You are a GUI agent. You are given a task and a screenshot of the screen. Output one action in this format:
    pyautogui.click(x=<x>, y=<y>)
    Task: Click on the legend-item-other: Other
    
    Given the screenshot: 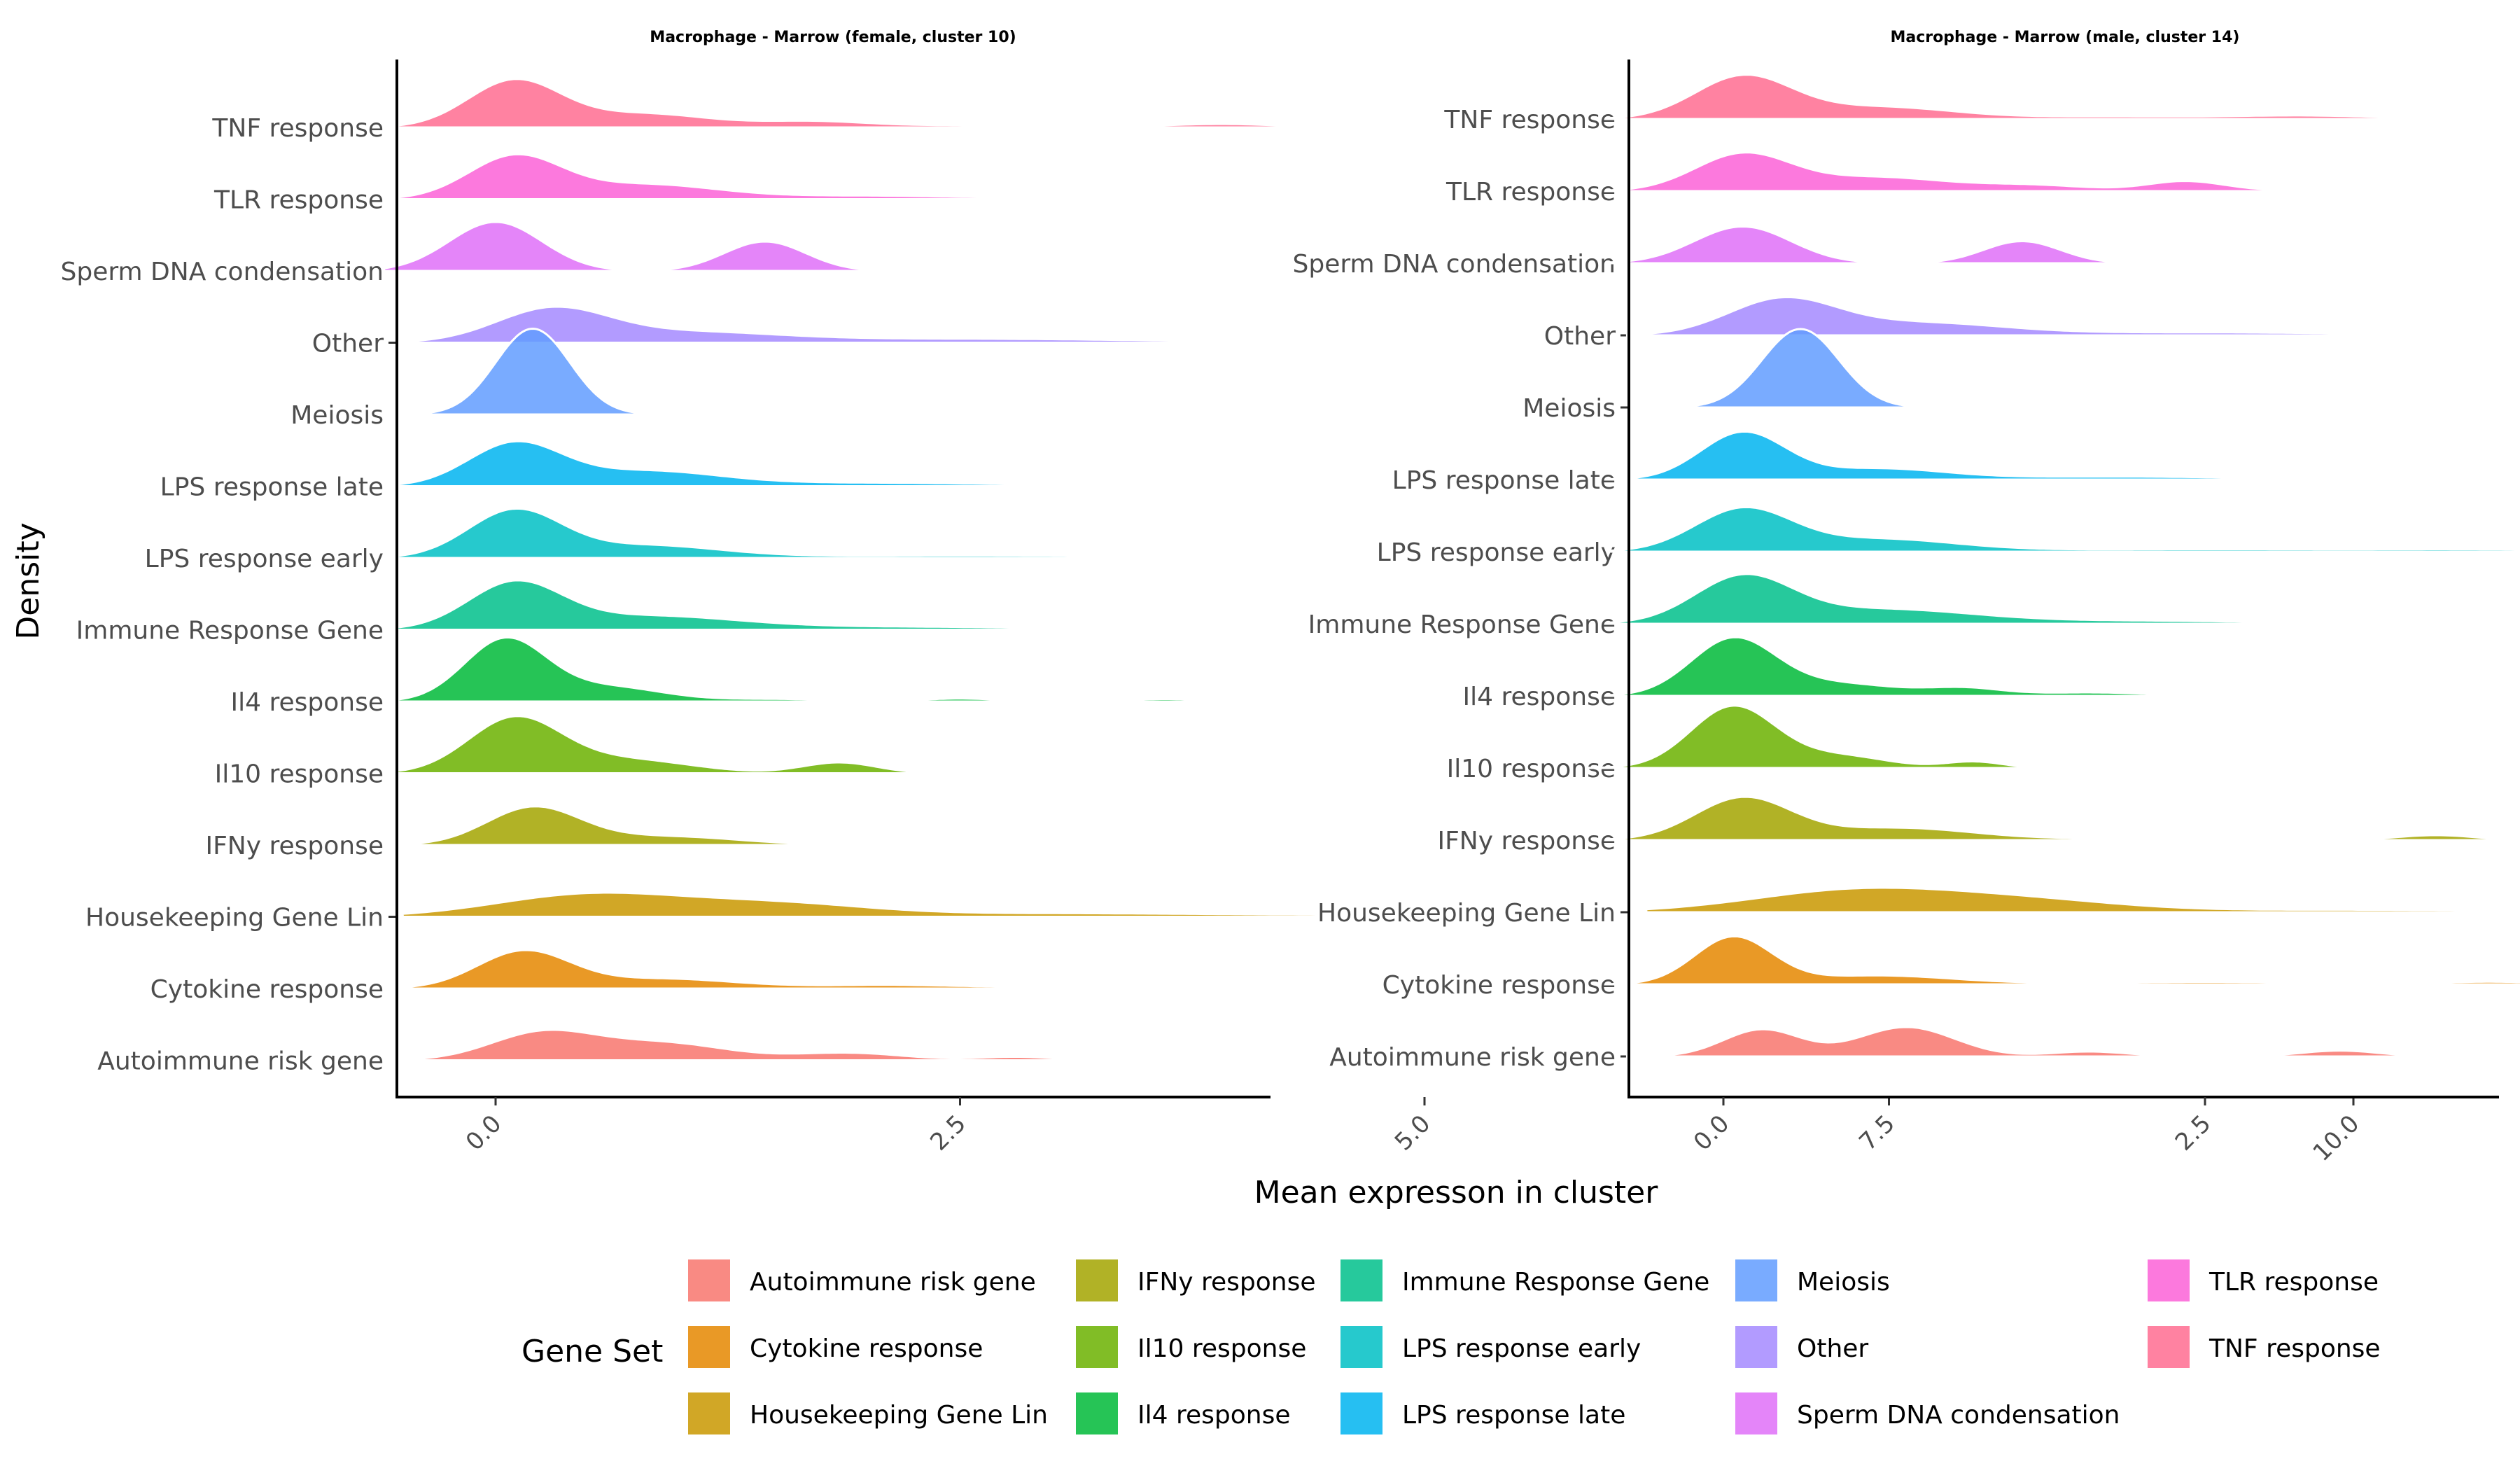 What is the action you would take?
    pyautogui.click(x=1801, y=1347)
    